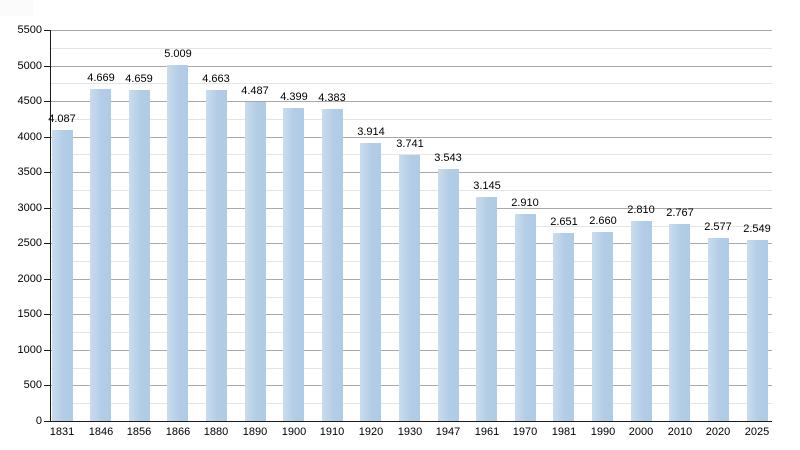  Describe the element at coordinates (757, 229) in the screenshot. I see `bar-value-label: 2.549` at that location.